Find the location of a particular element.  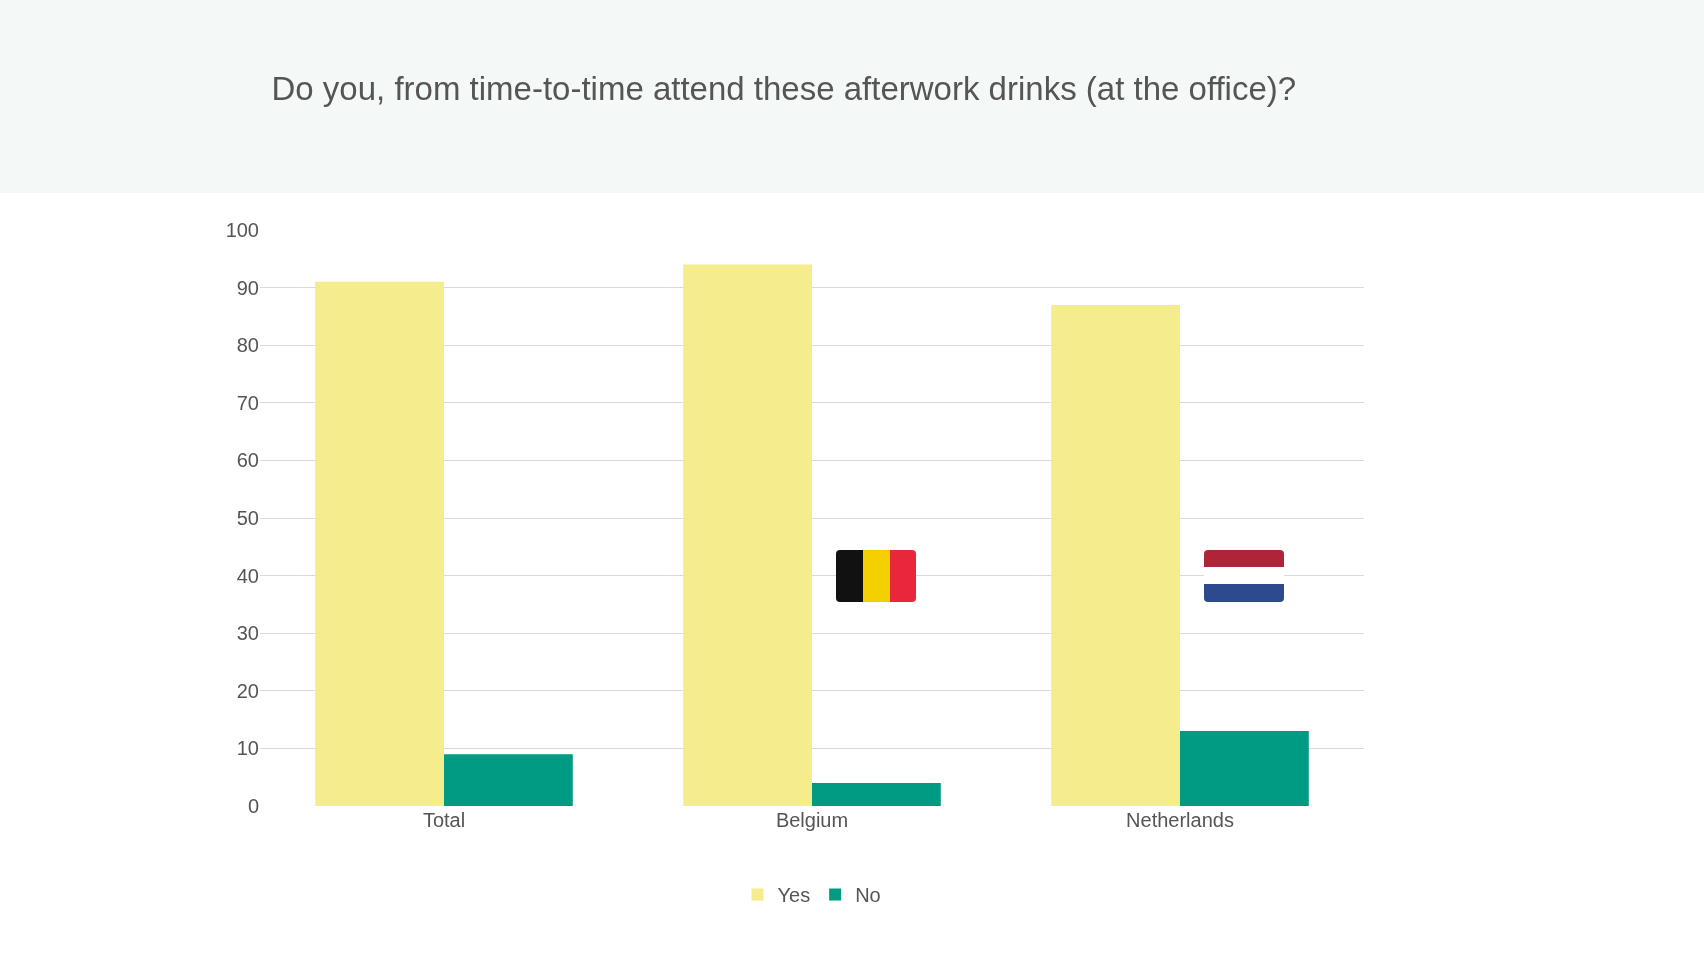

chart-title: Do you, from time-to-time attend these afterwork drinks (at the office)? is located at coordinates (784, 89).